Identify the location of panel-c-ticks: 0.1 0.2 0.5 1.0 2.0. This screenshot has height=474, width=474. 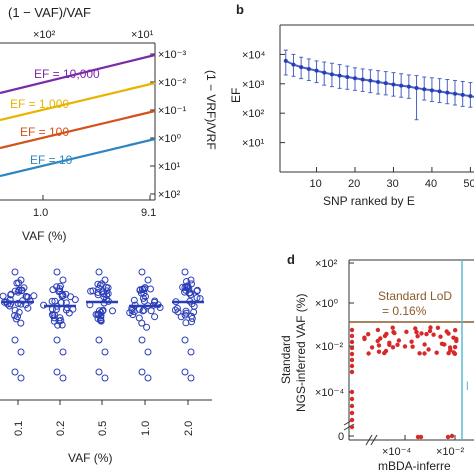
(104, 418).